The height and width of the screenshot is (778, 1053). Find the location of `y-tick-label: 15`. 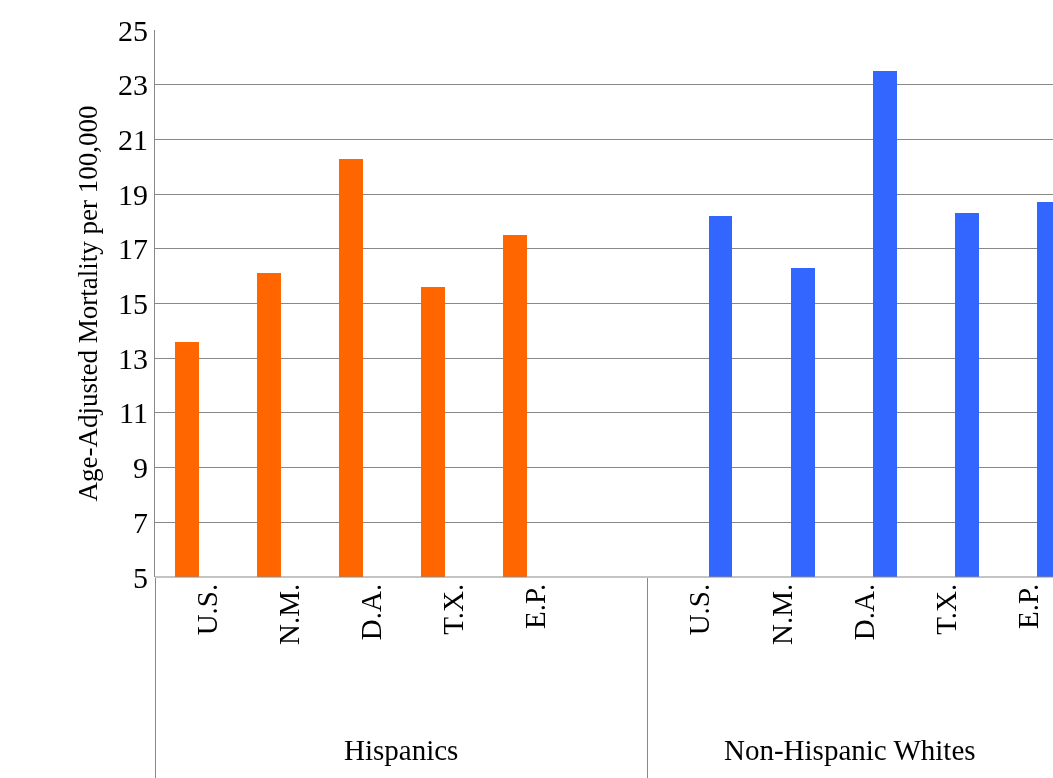

y-tick-label: 15 is located at coordinates (133, 303).